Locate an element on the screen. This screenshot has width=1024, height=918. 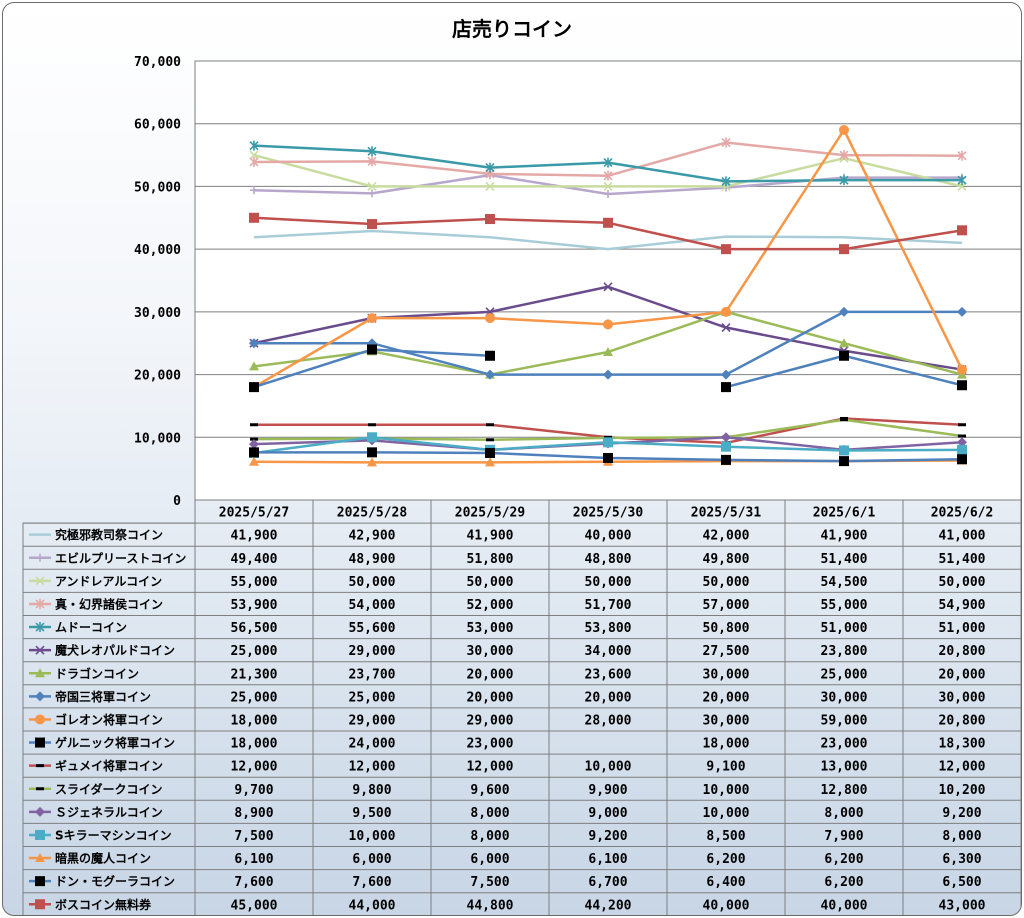
data-label: 51,000 is located at coordinates (962, 628).